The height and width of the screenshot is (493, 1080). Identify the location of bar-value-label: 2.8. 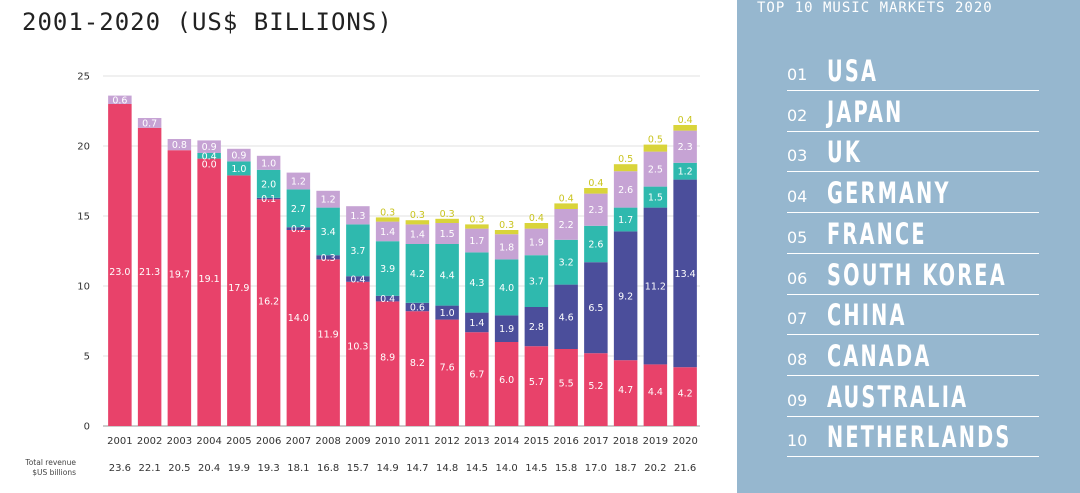
(536, 327).